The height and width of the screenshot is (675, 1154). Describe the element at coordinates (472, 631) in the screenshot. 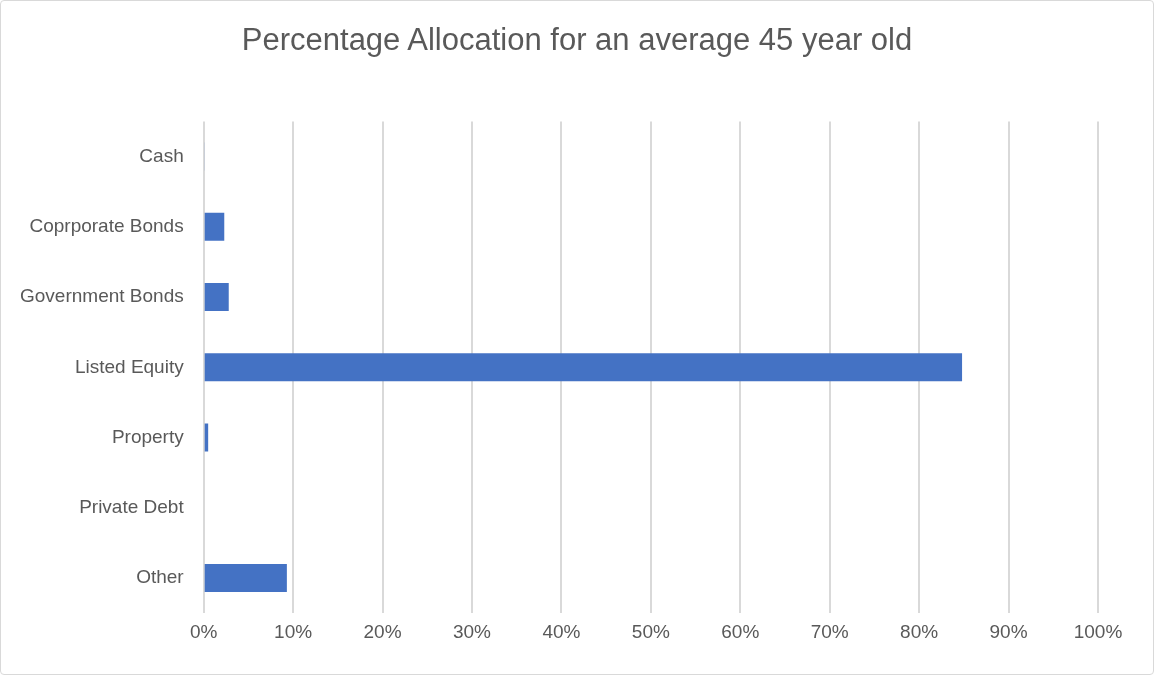

I see `x-tick-label: 30%` at that location.